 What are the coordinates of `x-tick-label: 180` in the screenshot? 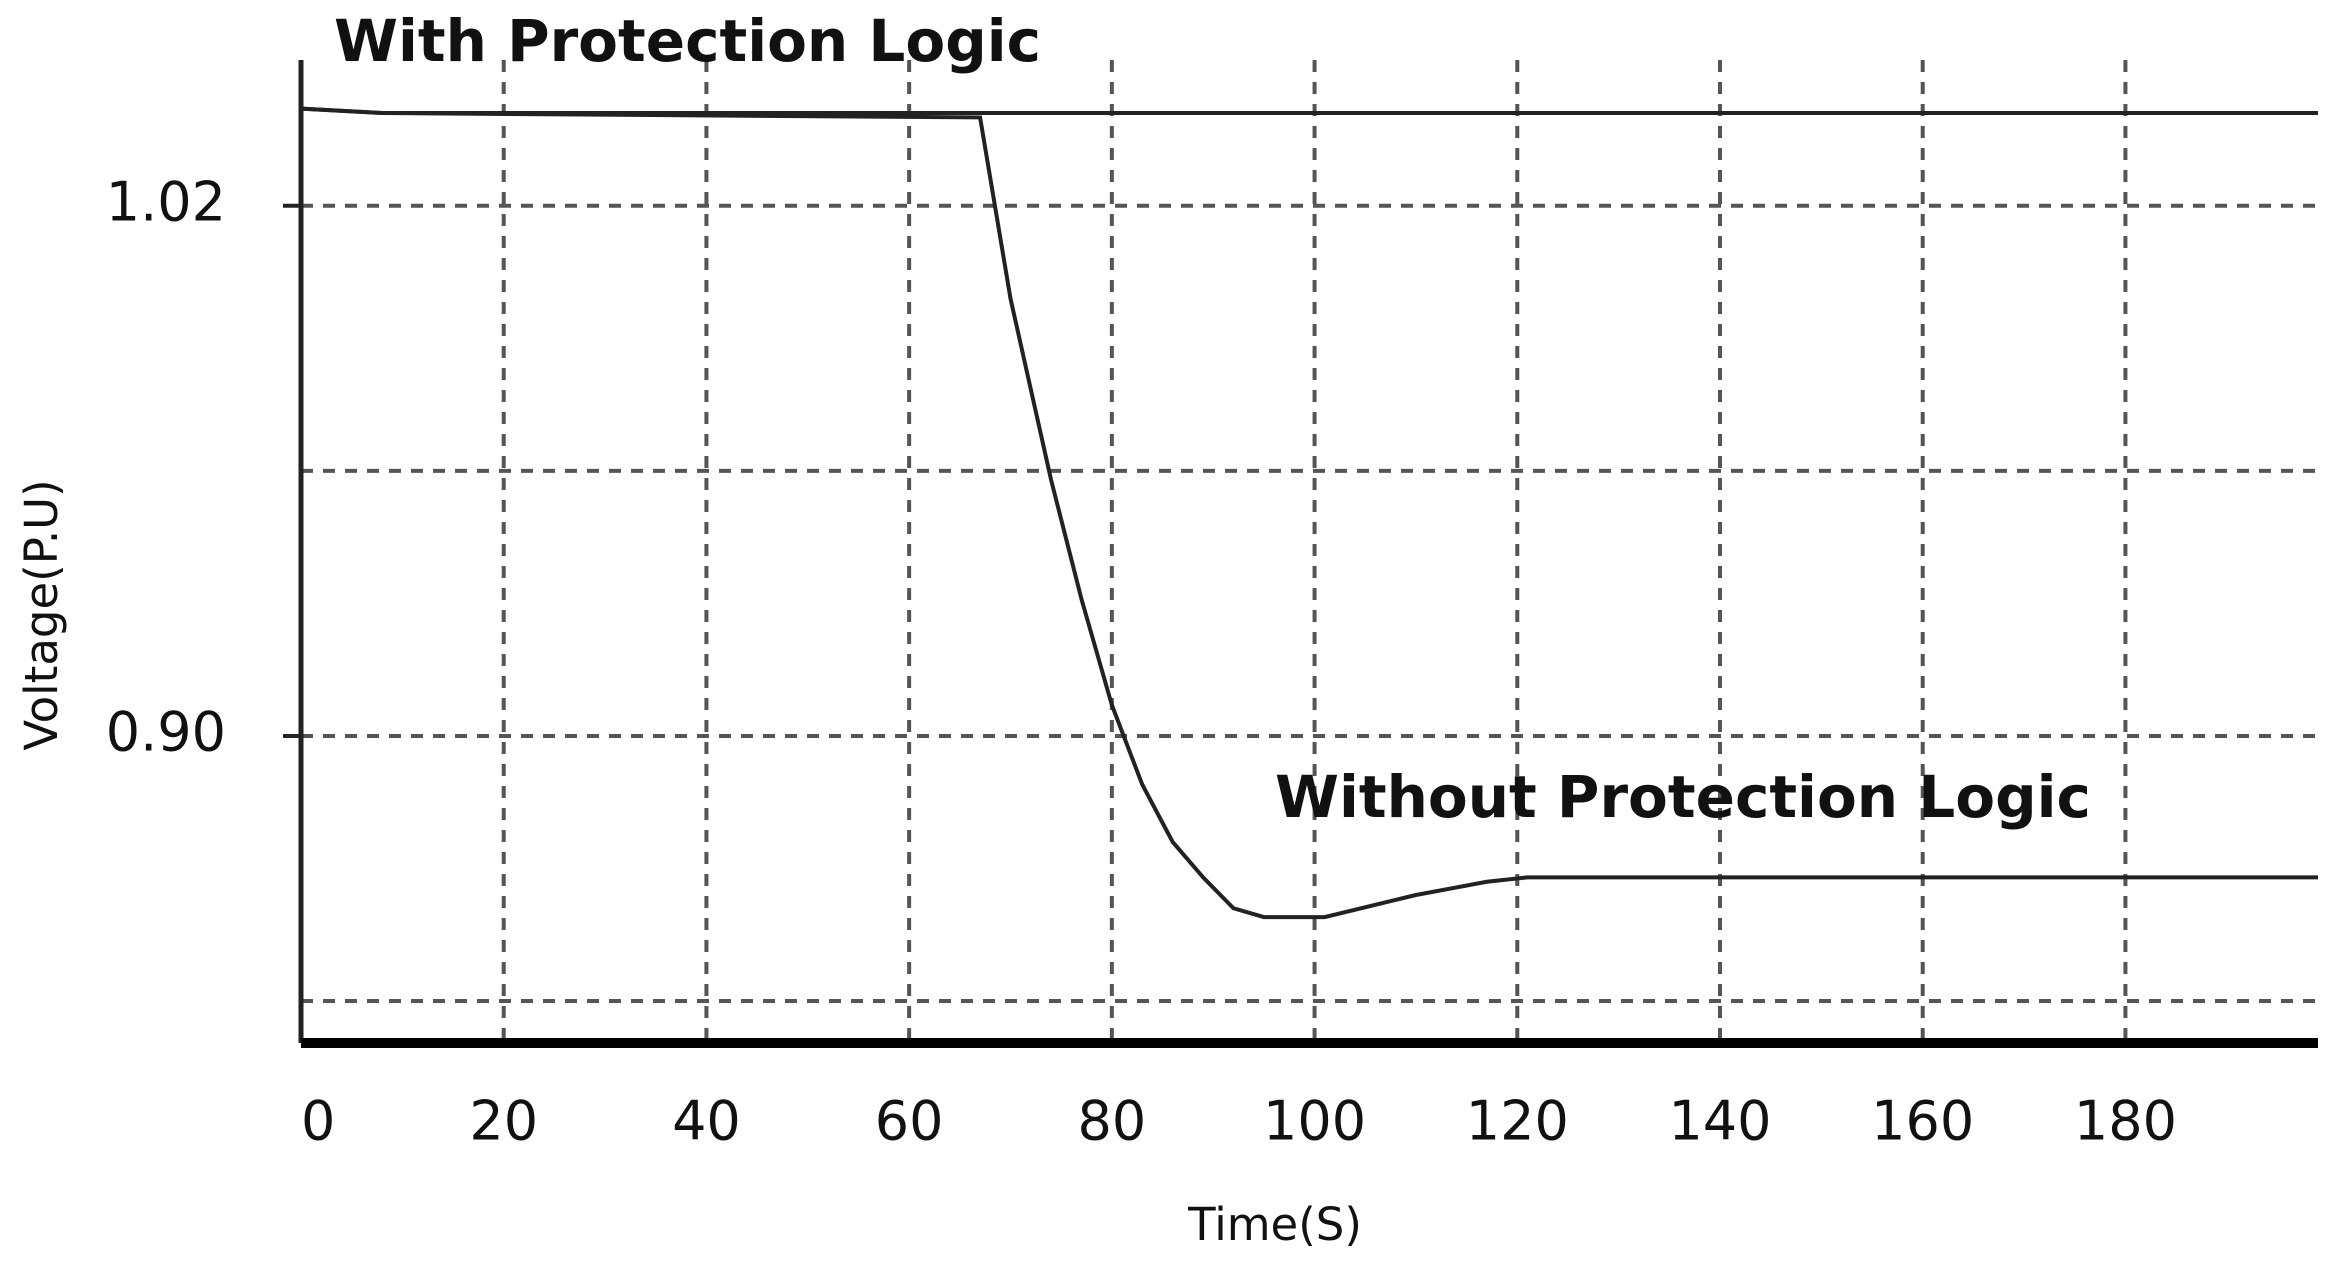 It's located at (2125, 1121).